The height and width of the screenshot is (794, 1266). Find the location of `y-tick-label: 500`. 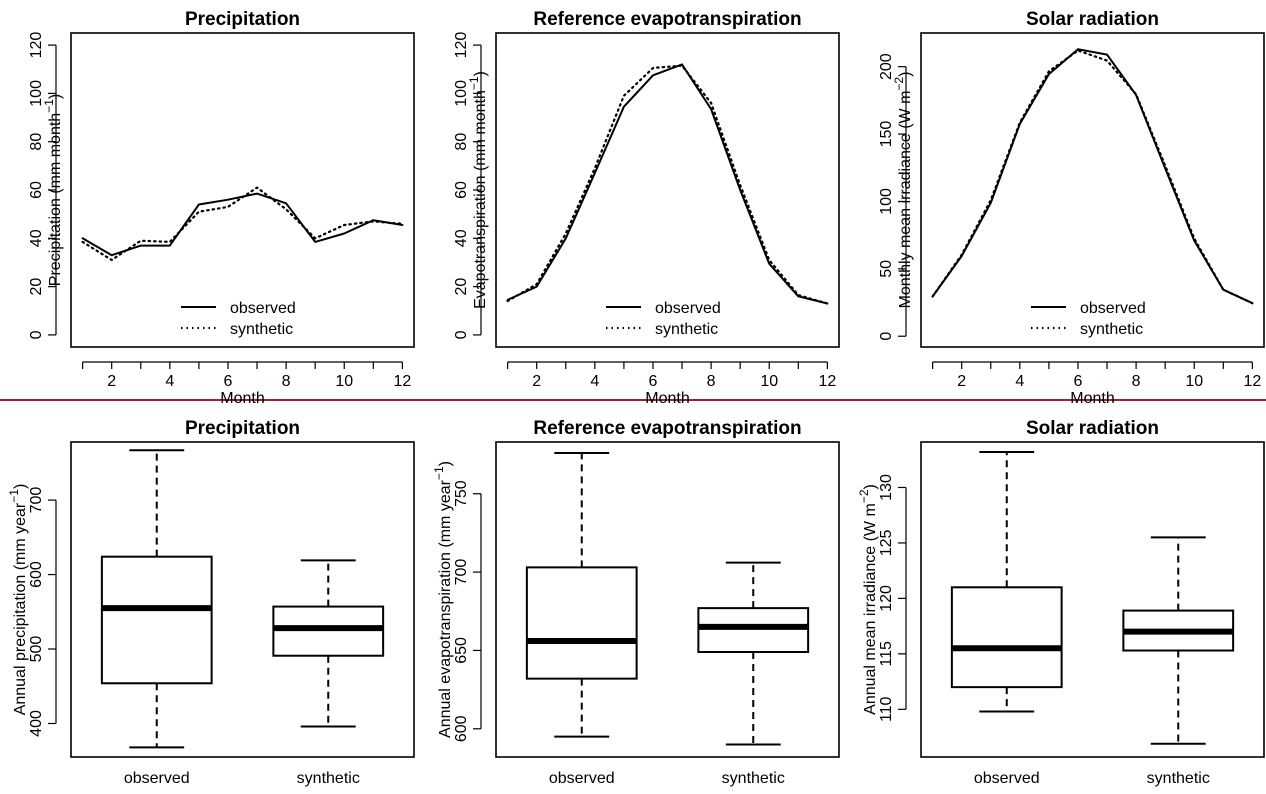

y-tick-label: 500 is located at coordinates (36, 649).